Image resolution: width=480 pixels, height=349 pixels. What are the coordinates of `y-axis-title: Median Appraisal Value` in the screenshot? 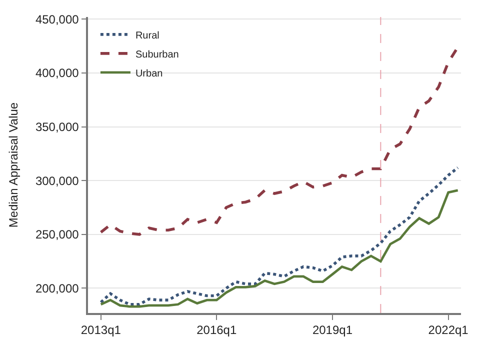 It's located at (13, 165).